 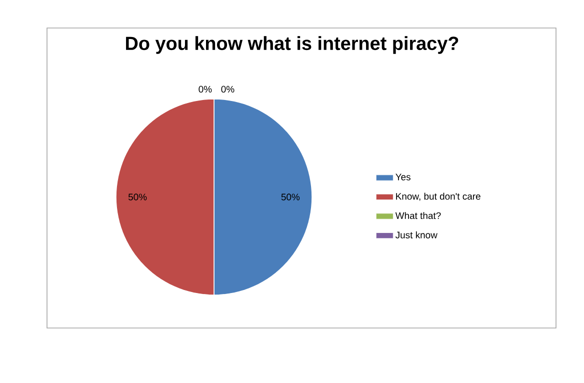 I want to click on chart-title: Do you know what is internet piracy?, so click(x=292, y=45).